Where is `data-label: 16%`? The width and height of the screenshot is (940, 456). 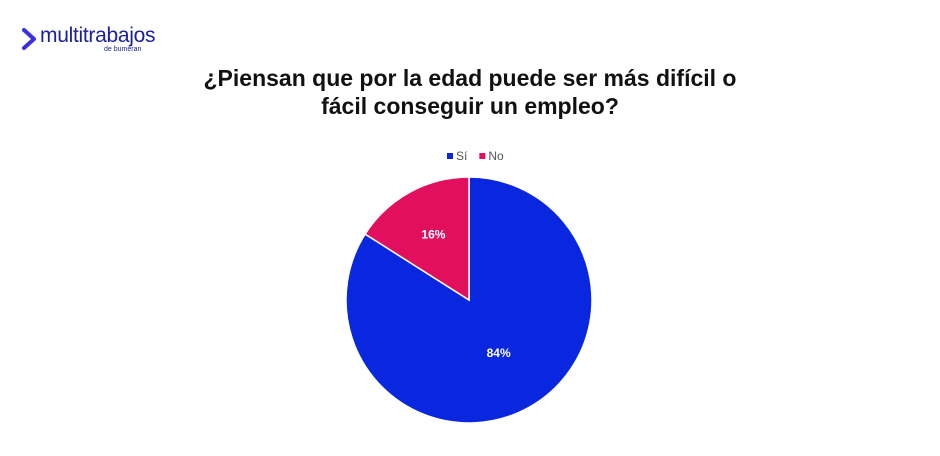
data-label: 16% is located at coordinates (433, 235).